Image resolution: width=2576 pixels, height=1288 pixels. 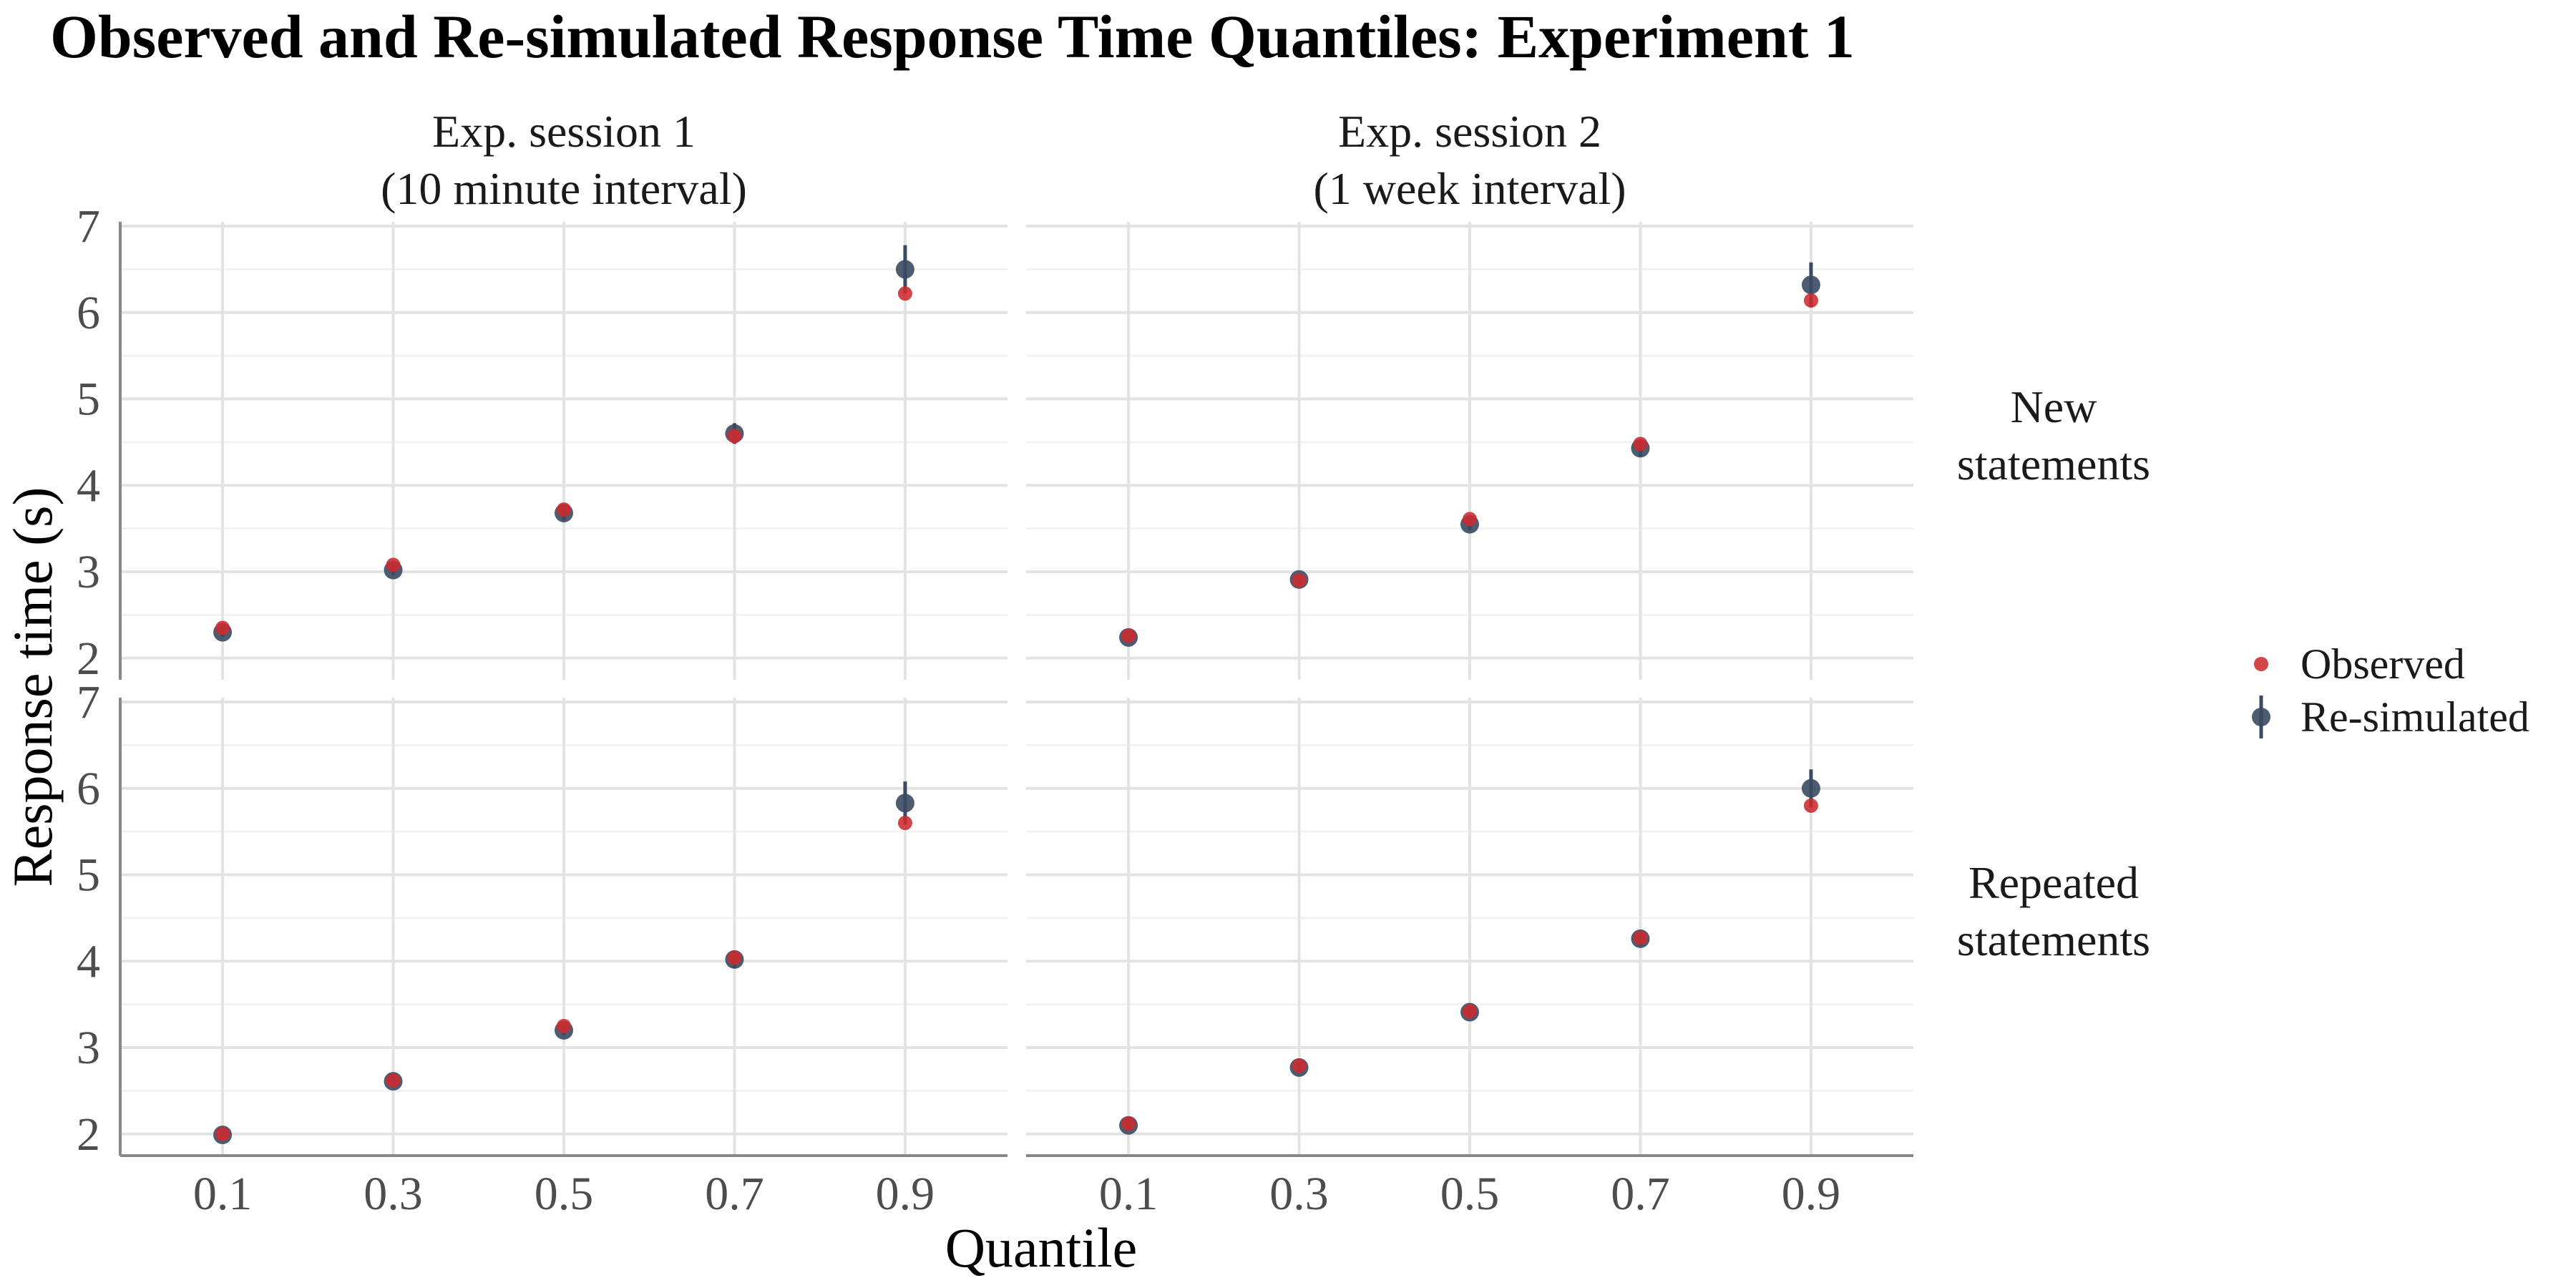 What do you see at coordinates (2261, 717) in the screenshot?
I see `legend-key-resimulated` at bounding box center [2261, 717].